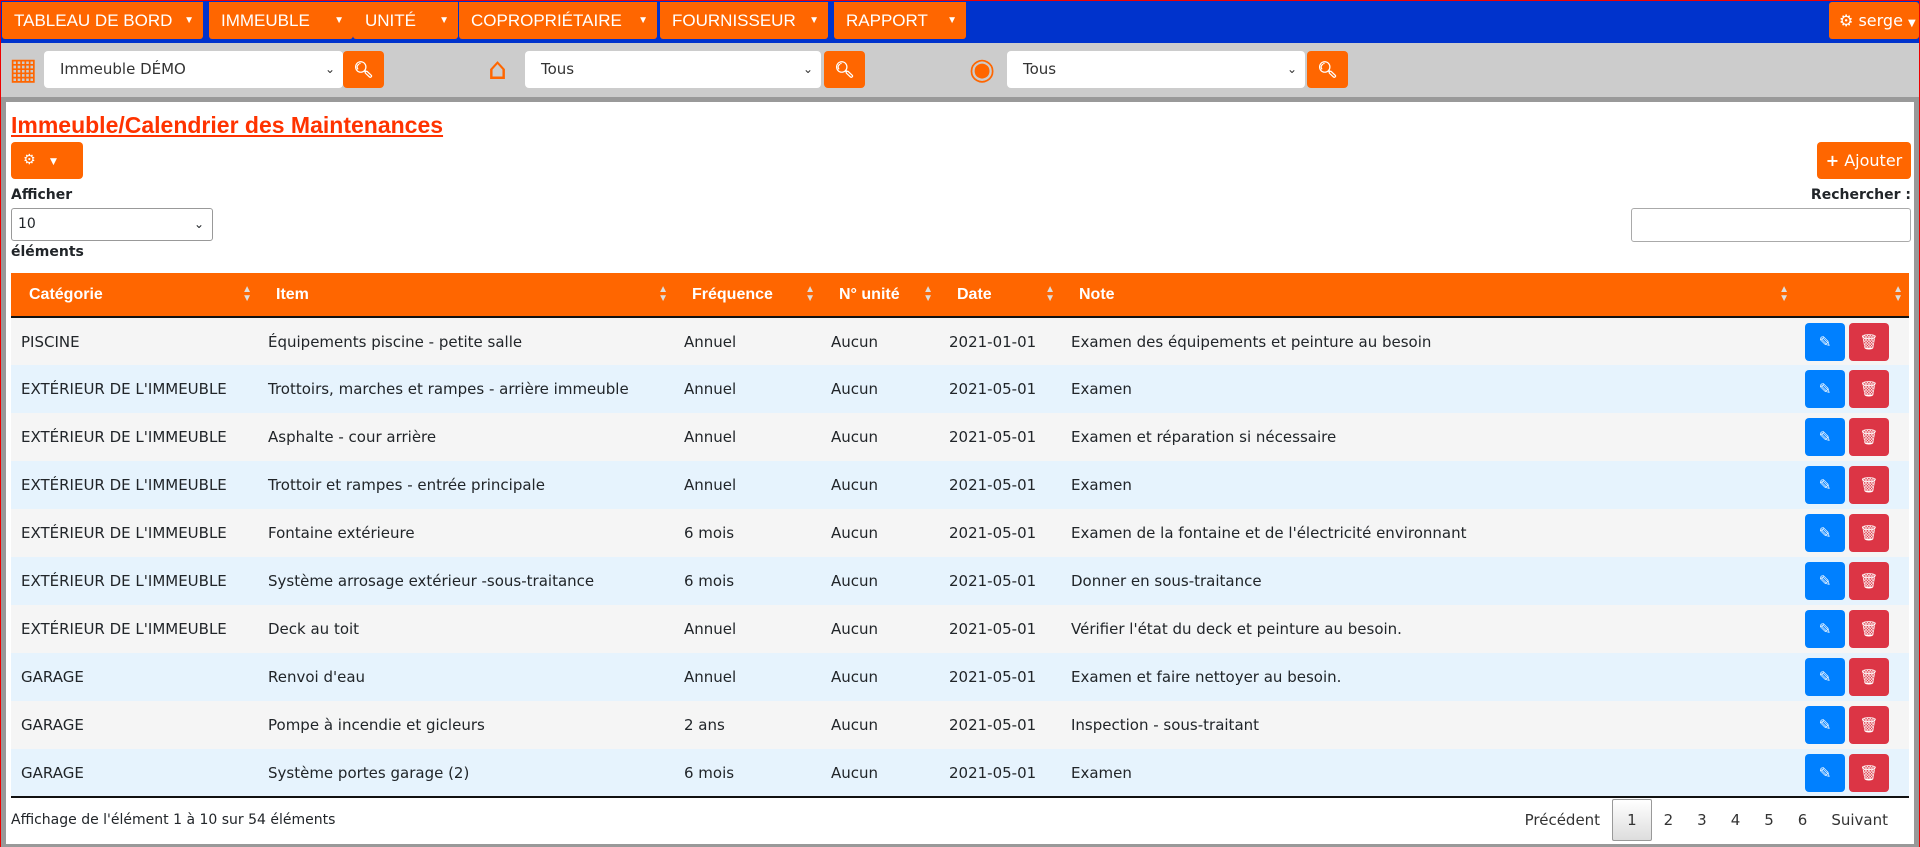 This screenshot has height=847, width=1920. What do you see at coordinates (198, 224) in the screenshot?
I see `chevron-down-icon: ⌄` at bounding box center [198, 224].